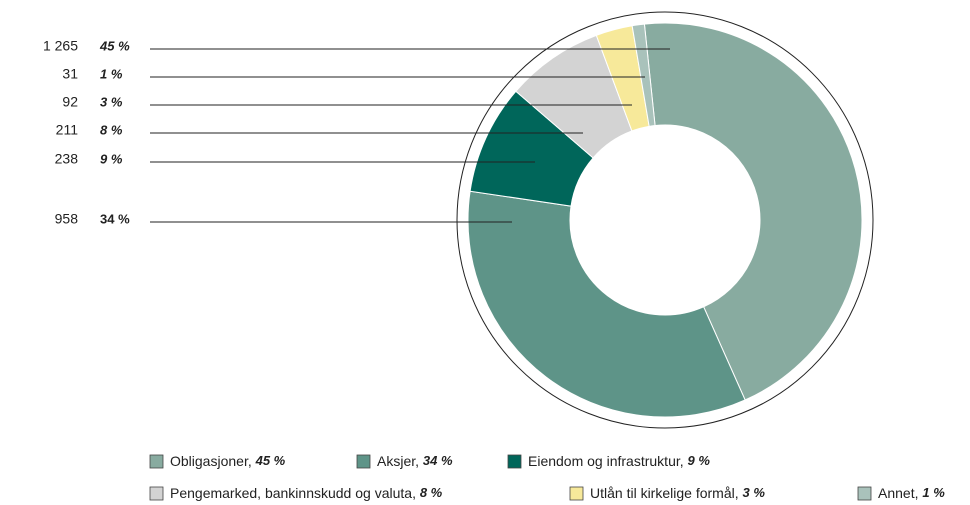  I want to click on legend-entry: Eiendom og infrastruktur, 9 %, so click(619, 461).